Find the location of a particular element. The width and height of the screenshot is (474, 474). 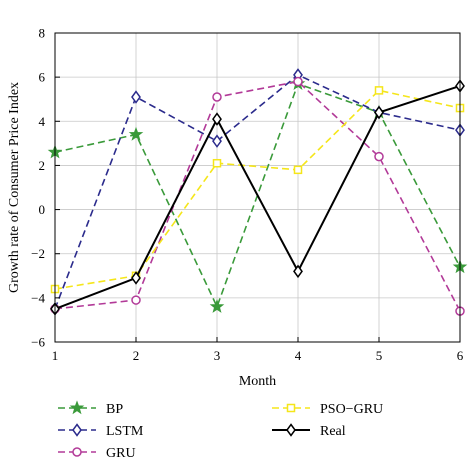

x-tick-label: 1 is located at coordinates (55, 355).